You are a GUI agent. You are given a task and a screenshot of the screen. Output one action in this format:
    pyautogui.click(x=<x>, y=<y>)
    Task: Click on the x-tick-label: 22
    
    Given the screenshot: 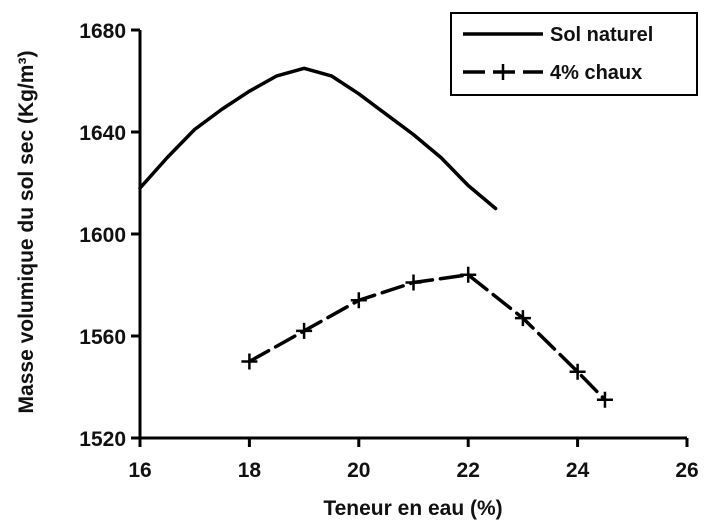 What is the action you would take?
    pyautogui.click(x=468, y=470)
    